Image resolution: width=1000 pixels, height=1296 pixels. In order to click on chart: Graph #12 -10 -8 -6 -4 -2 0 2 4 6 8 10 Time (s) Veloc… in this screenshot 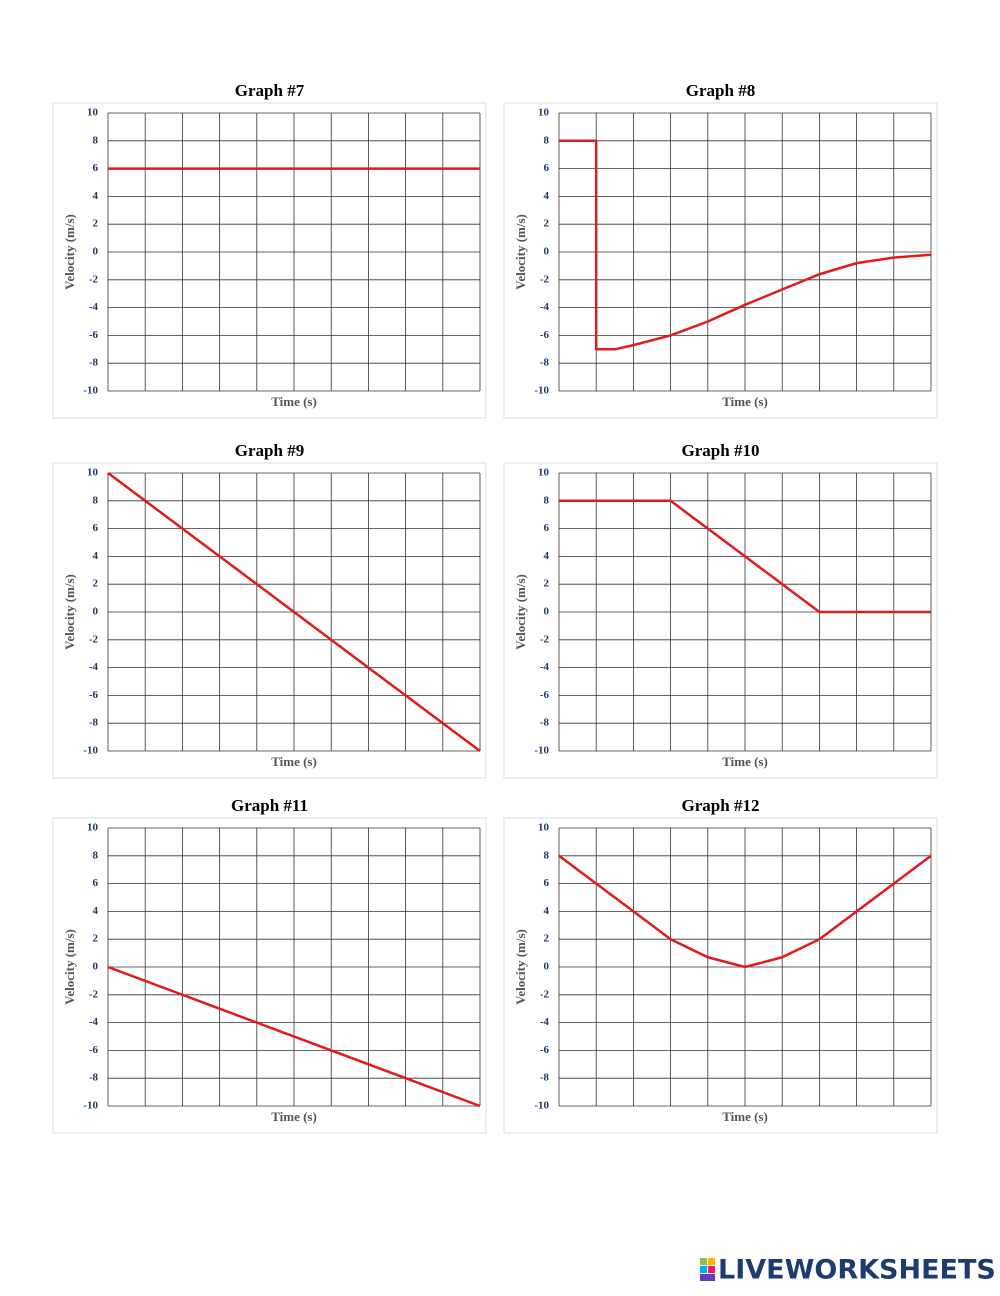, I will do `click(720, 965)`.